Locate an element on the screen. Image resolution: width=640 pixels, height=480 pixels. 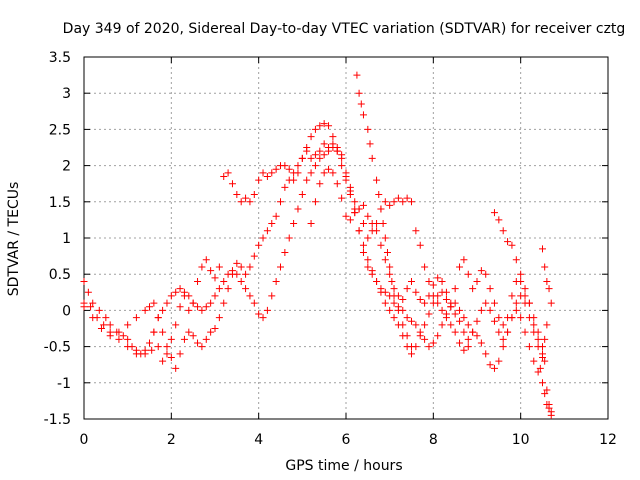
series-track-d is located at coordinates (361, 203).